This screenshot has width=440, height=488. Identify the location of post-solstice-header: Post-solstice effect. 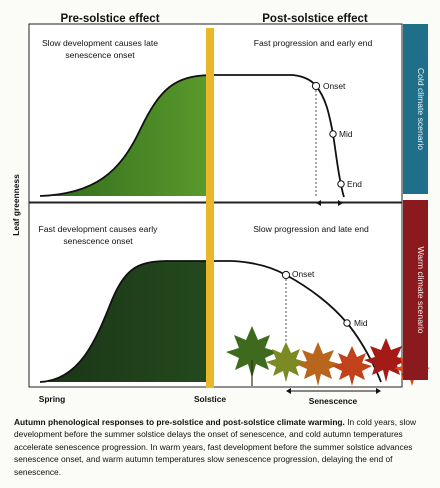
(315, 19).